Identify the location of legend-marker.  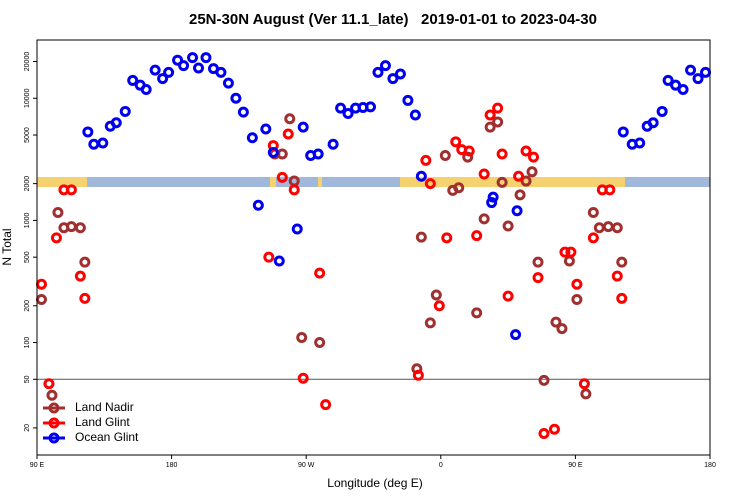
(54, 408).